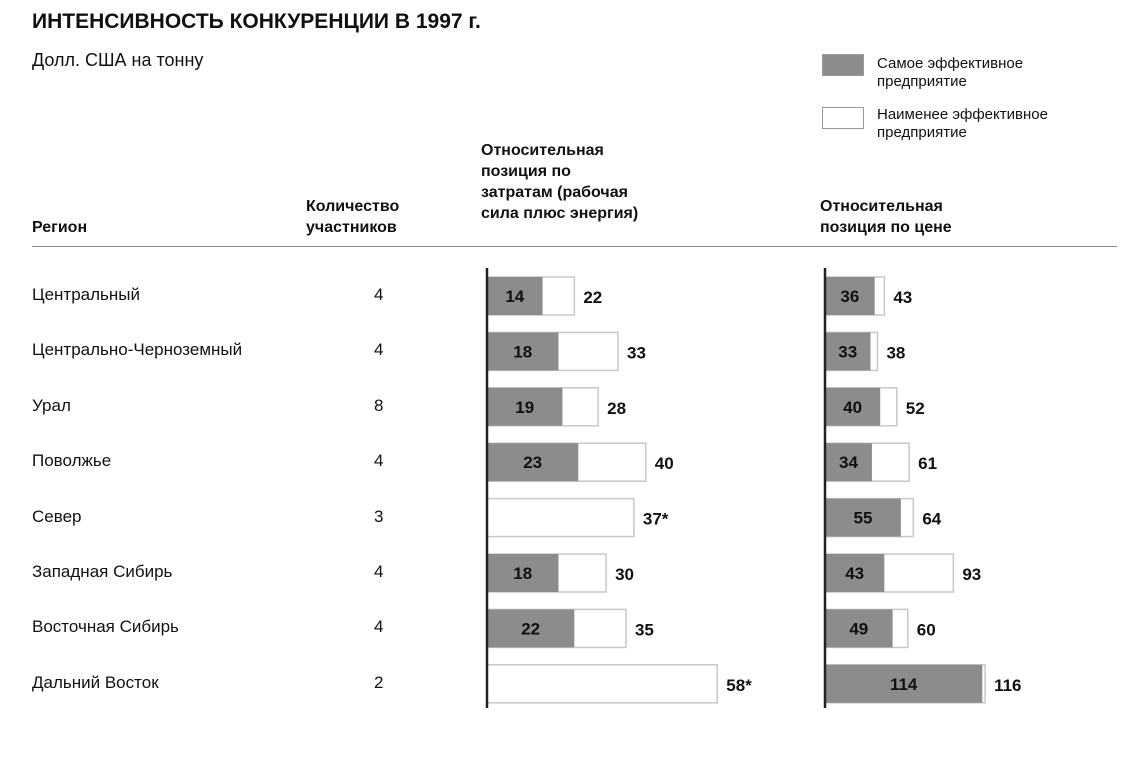 The image size is (1144, 772). I want to click on label-most-efficient: 55, so click(862, 518).